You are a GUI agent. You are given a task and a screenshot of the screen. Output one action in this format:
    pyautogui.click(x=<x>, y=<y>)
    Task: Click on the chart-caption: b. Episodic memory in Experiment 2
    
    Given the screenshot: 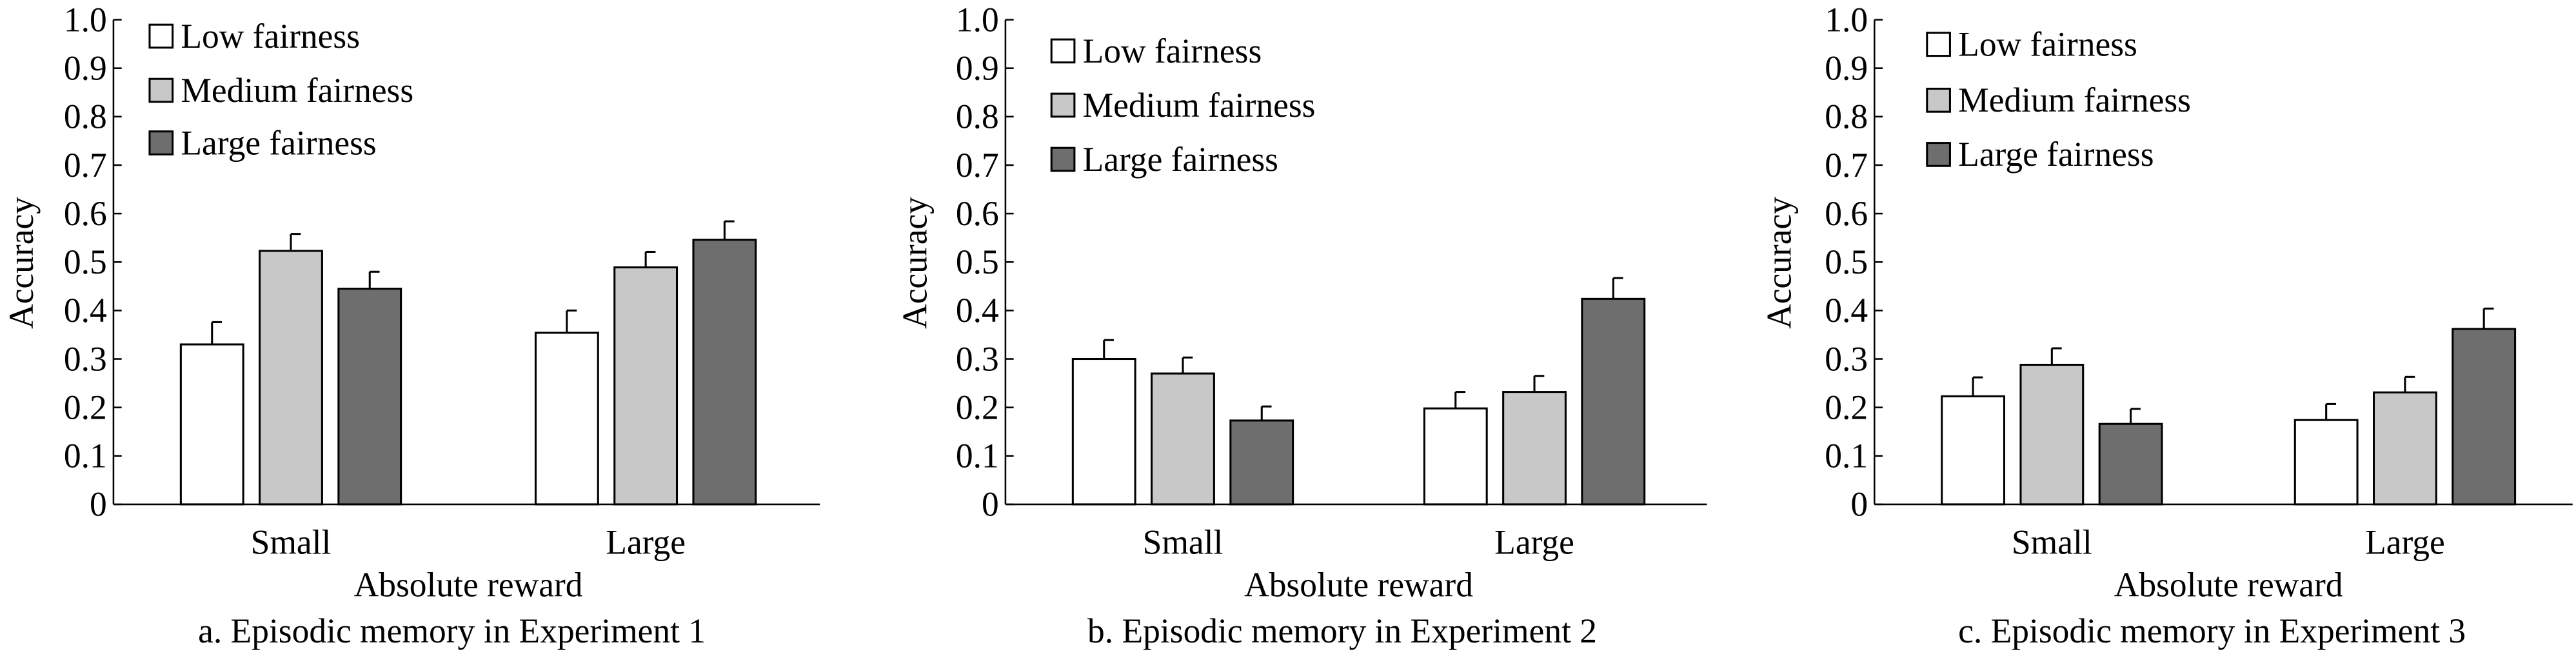 What is the action you would take?
    pyautogui.click(x=1342, y=630)
    